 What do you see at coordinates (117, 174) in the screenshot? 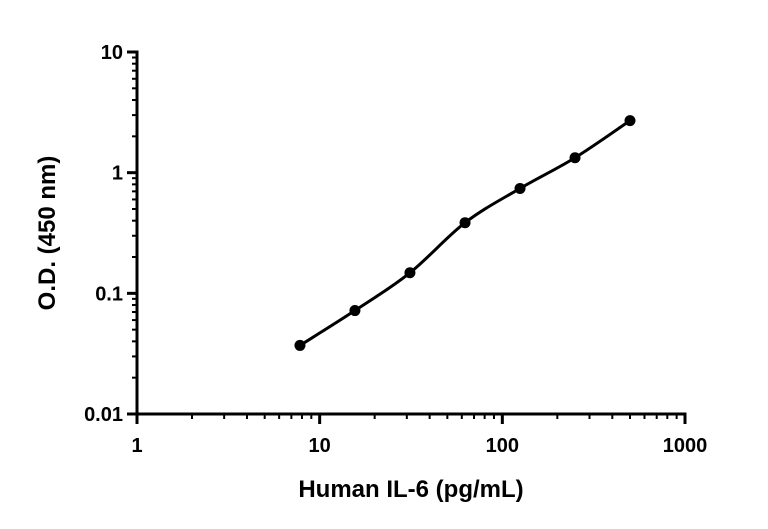
I see `y-tick-label: 1` at bounding box center [117, 174].